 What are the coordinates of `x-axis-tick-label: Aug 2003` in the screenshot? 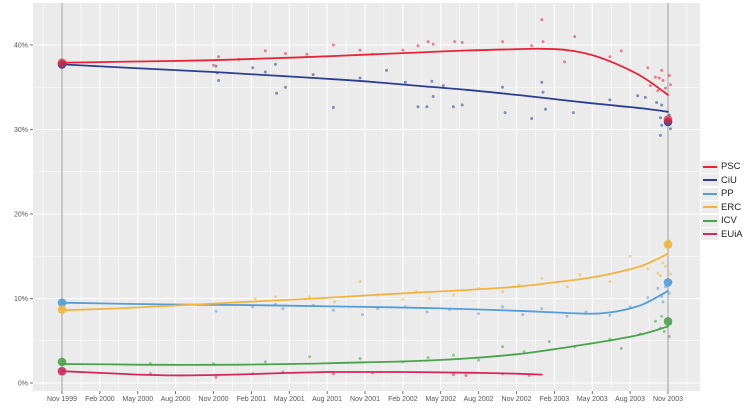 It's located at (630, 399).